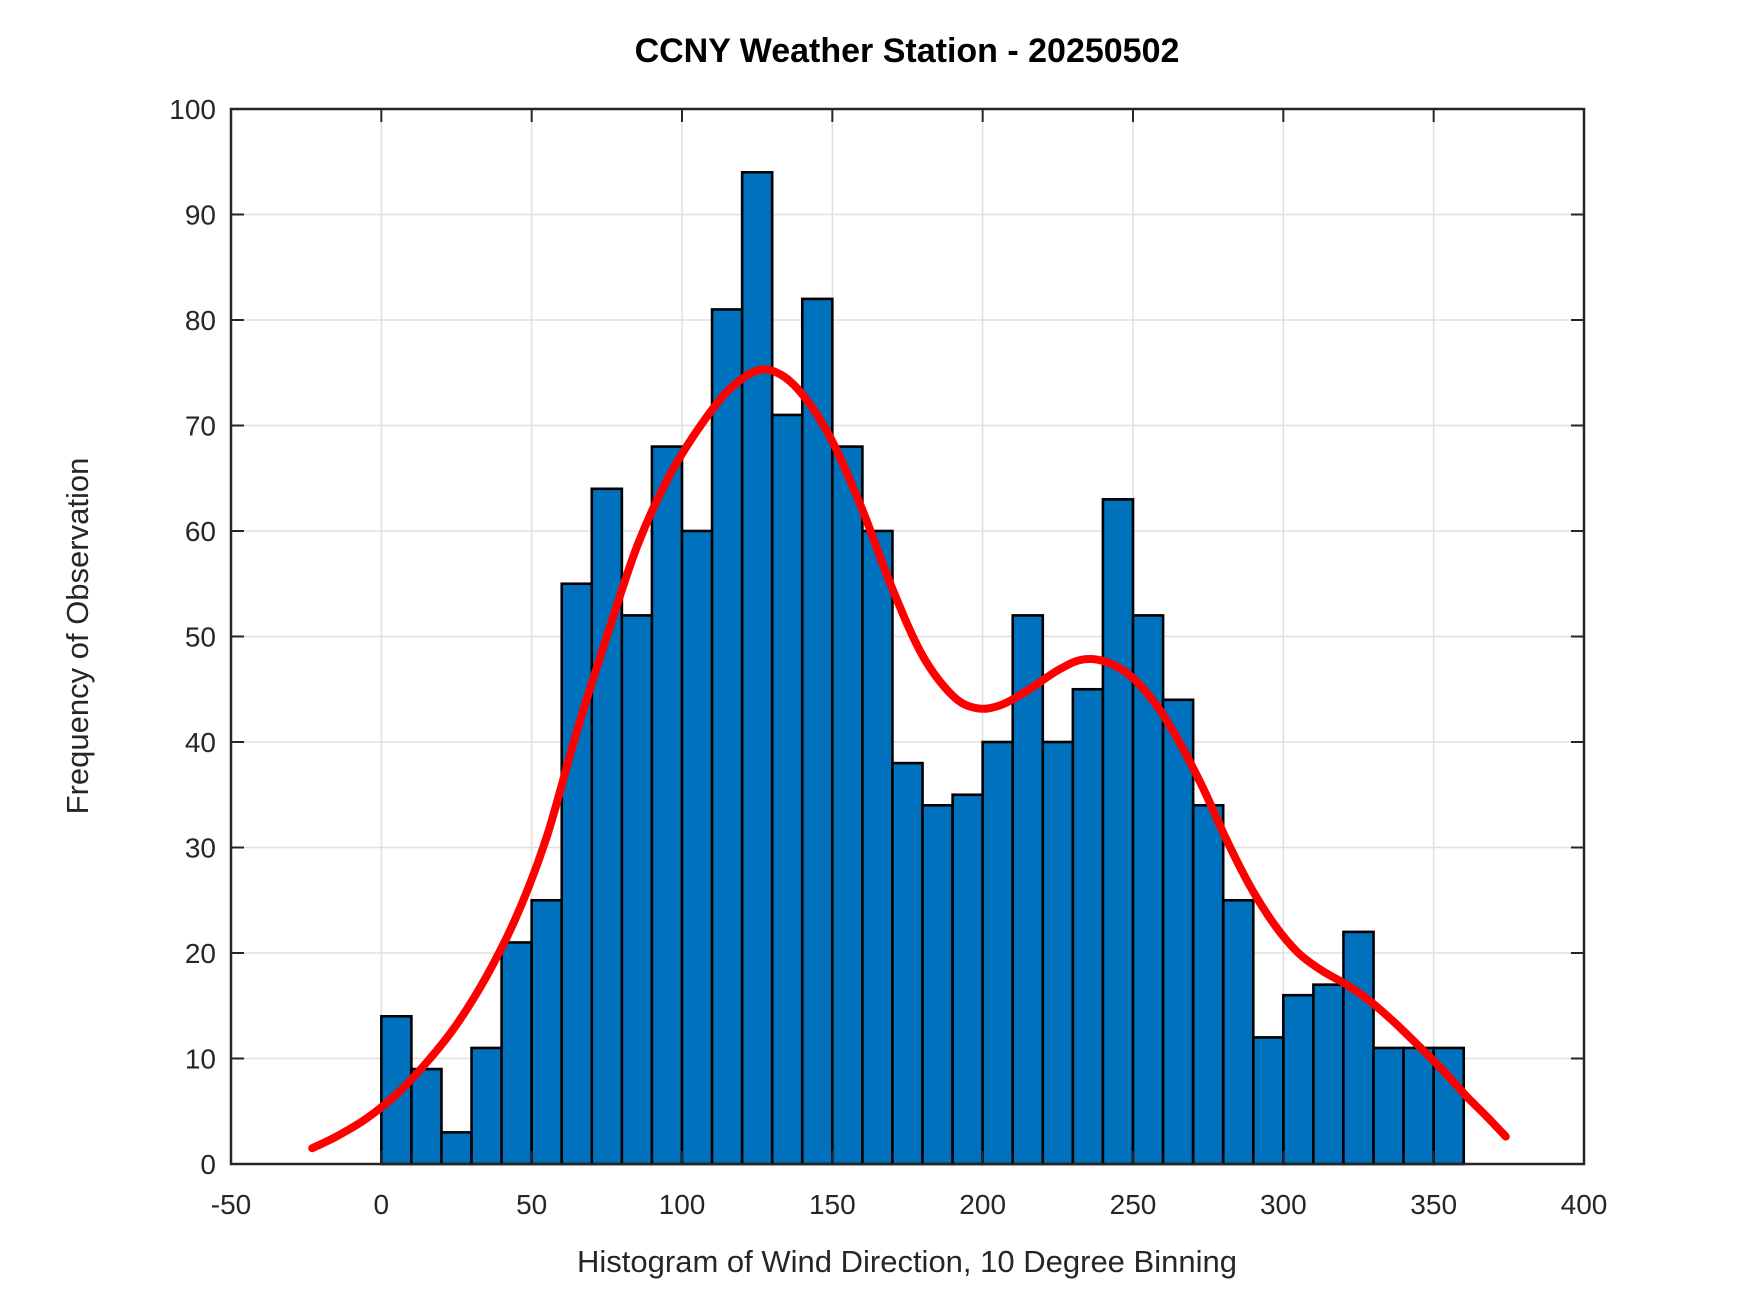  What do you see at coordinates (77, 636) in the screenshot?
I see `y-axis-label: Frequency of Observation` at bounding box center [77, 636].